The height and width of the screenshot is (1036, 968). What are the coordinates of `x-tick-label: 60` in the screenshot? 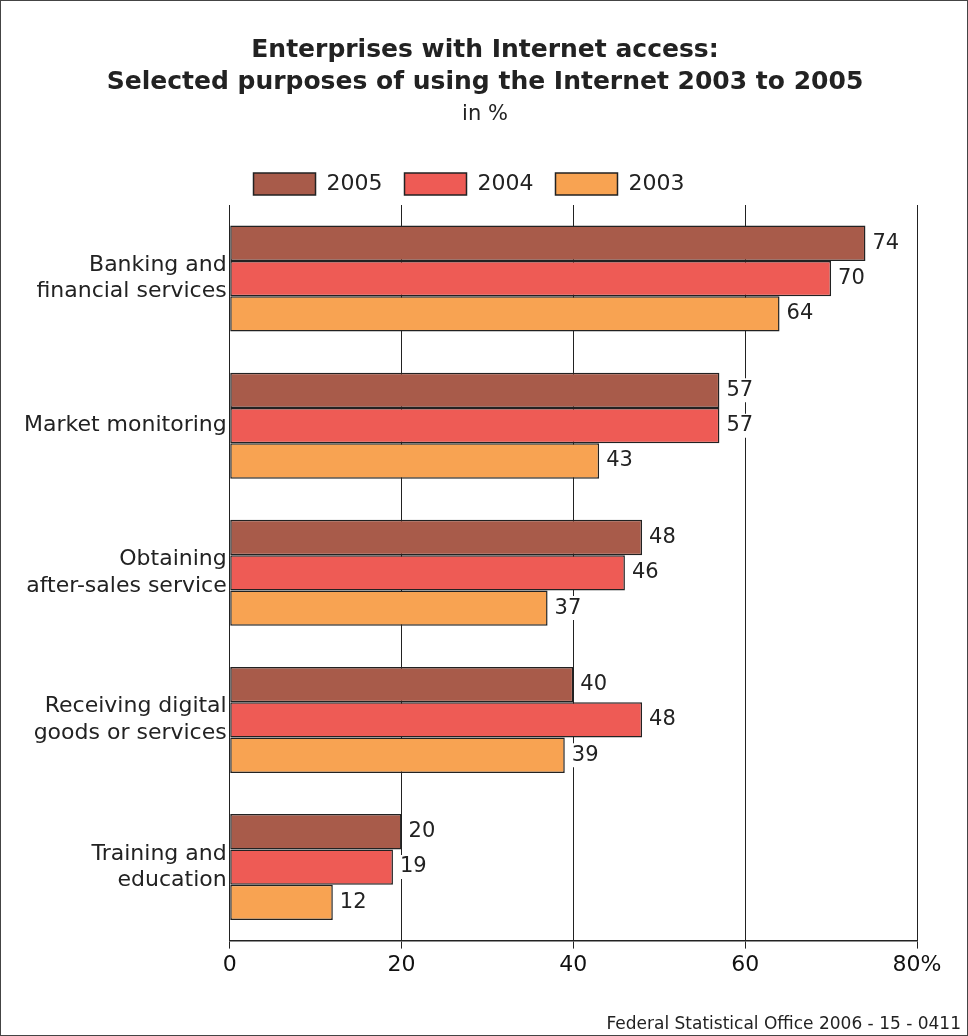 It's located at (745, 963).